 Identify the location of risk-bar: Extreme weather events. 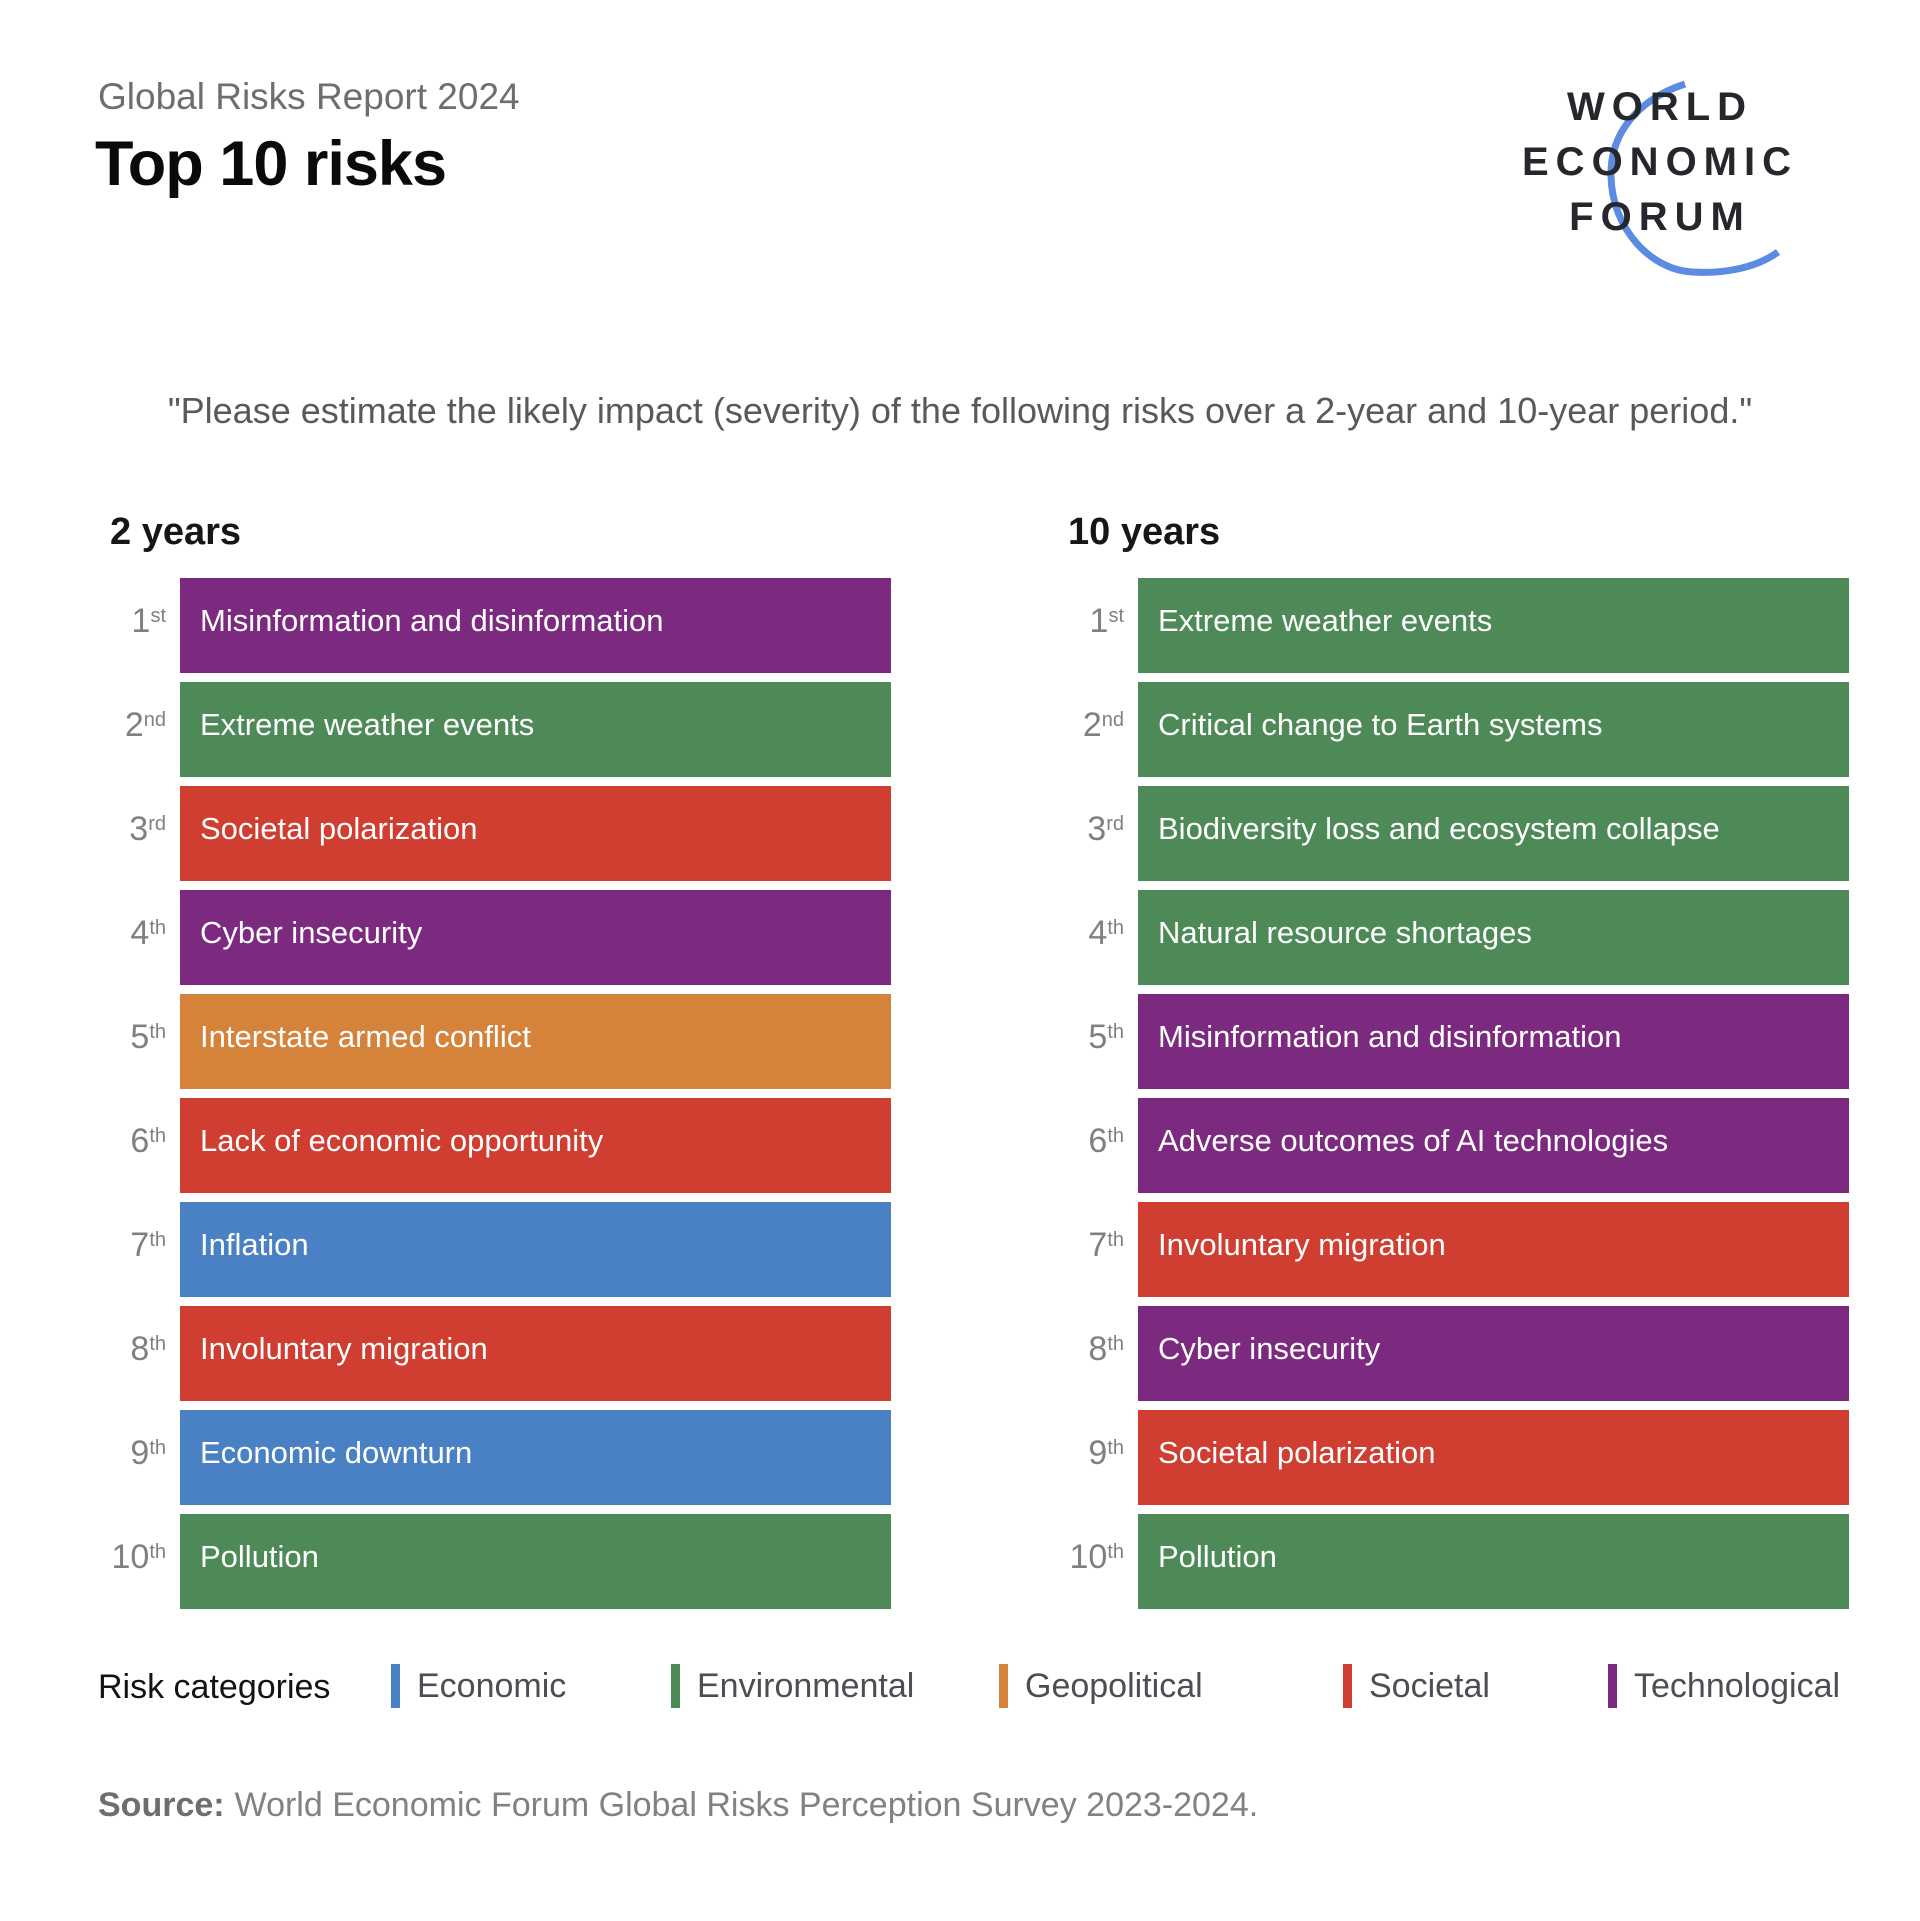
(1493, 625).